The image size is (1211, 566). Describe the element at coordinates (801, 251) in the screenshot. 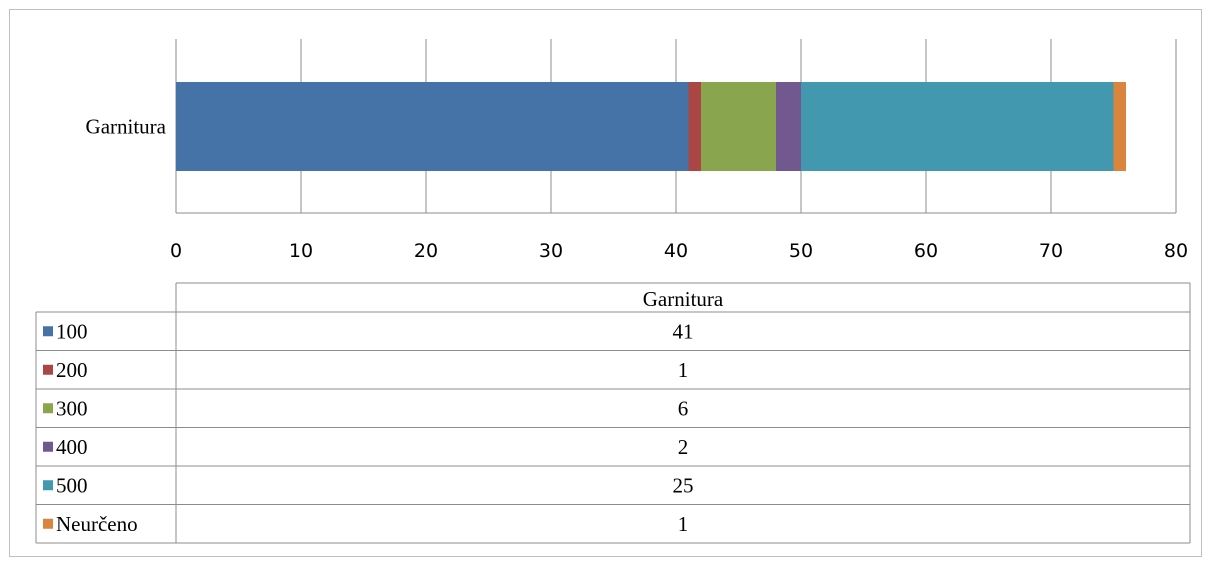

I see `x-tick-label: 50` at that location.